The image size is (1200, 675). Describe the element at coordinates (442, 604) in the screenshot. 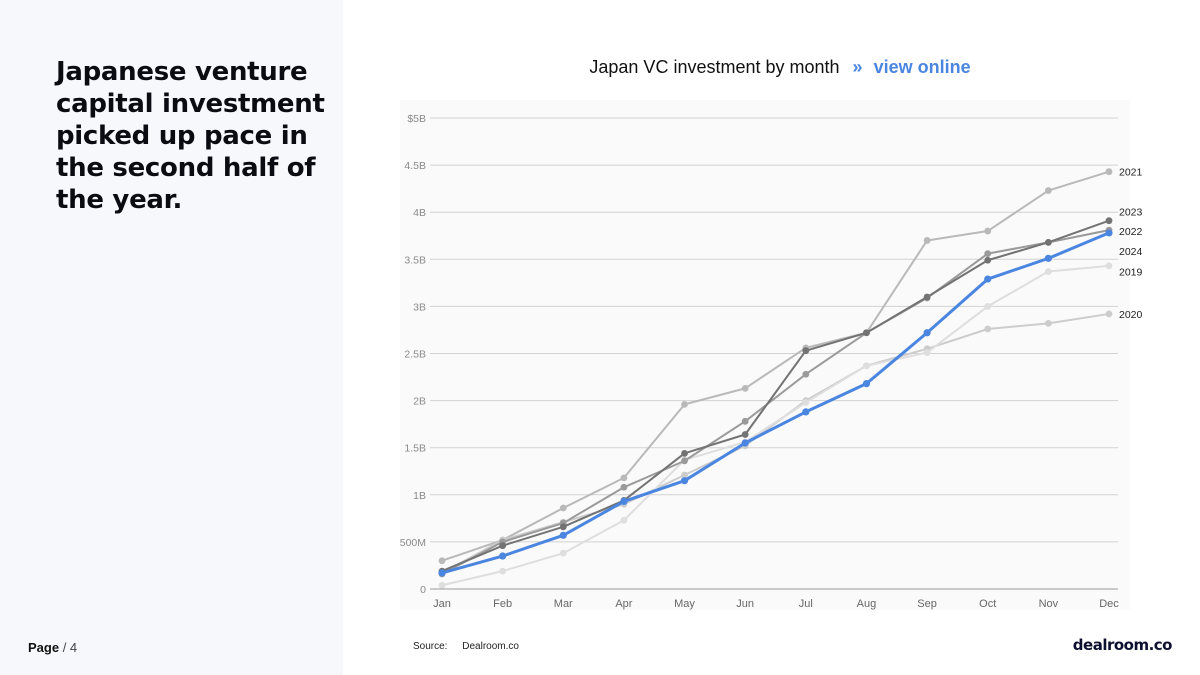

I see `x-tick-label: Jan` at that location.